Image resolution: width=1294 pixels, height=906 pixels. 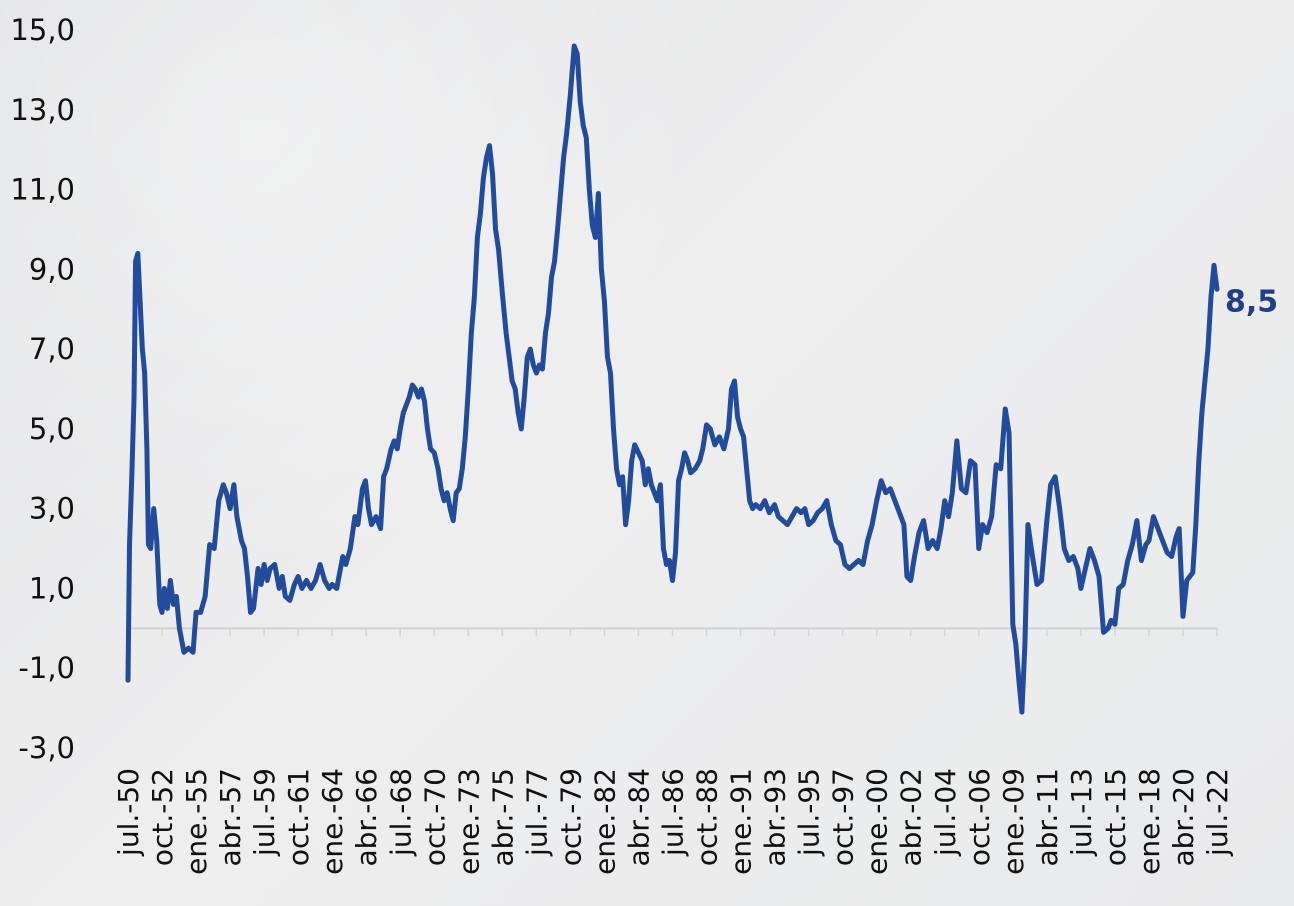 What do you see at coordinates (42, 190) in the screenshot?
I see `y-tick-label: 11,0` at bounding box center [42, 190].